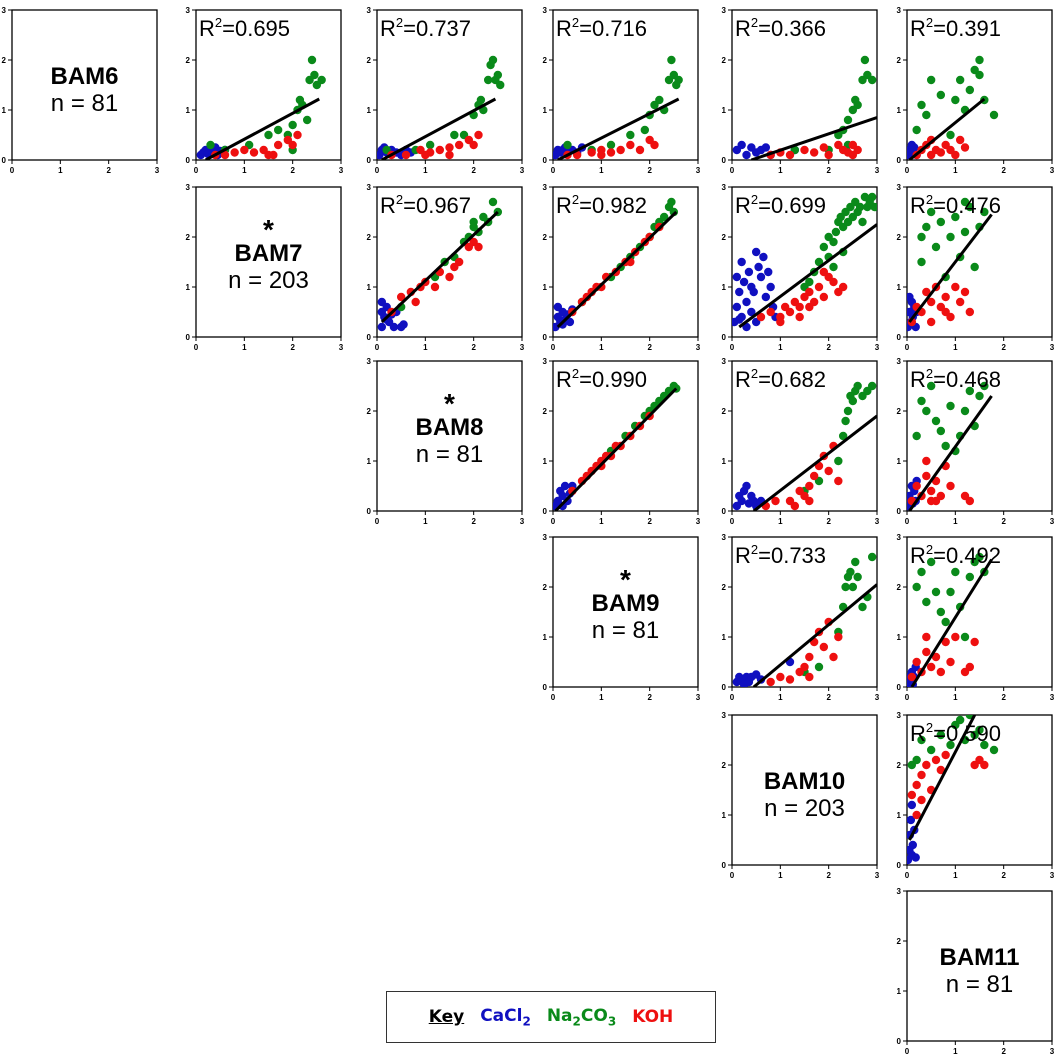  Describe the element at coordinates (780, 555) in the screenshot. I see `r-squared-label: R2=0.733` at that location.